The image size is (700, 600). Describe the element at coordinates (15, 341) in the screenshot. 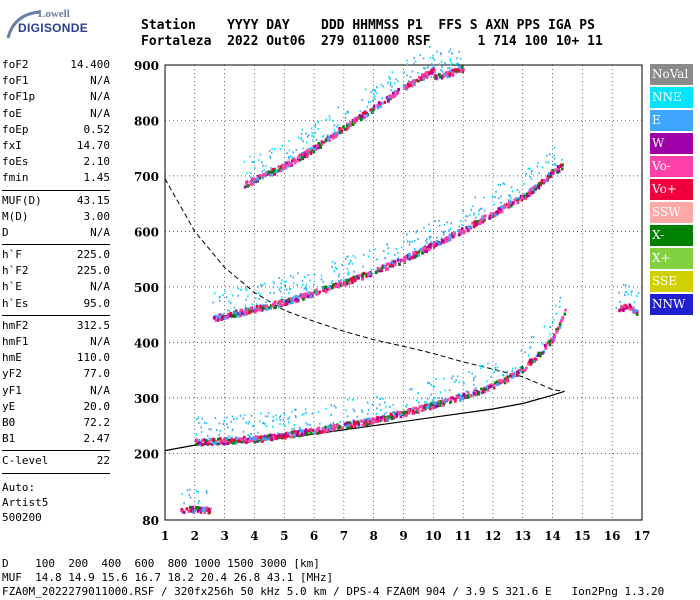

I see `param-name: hmF1` at that location.